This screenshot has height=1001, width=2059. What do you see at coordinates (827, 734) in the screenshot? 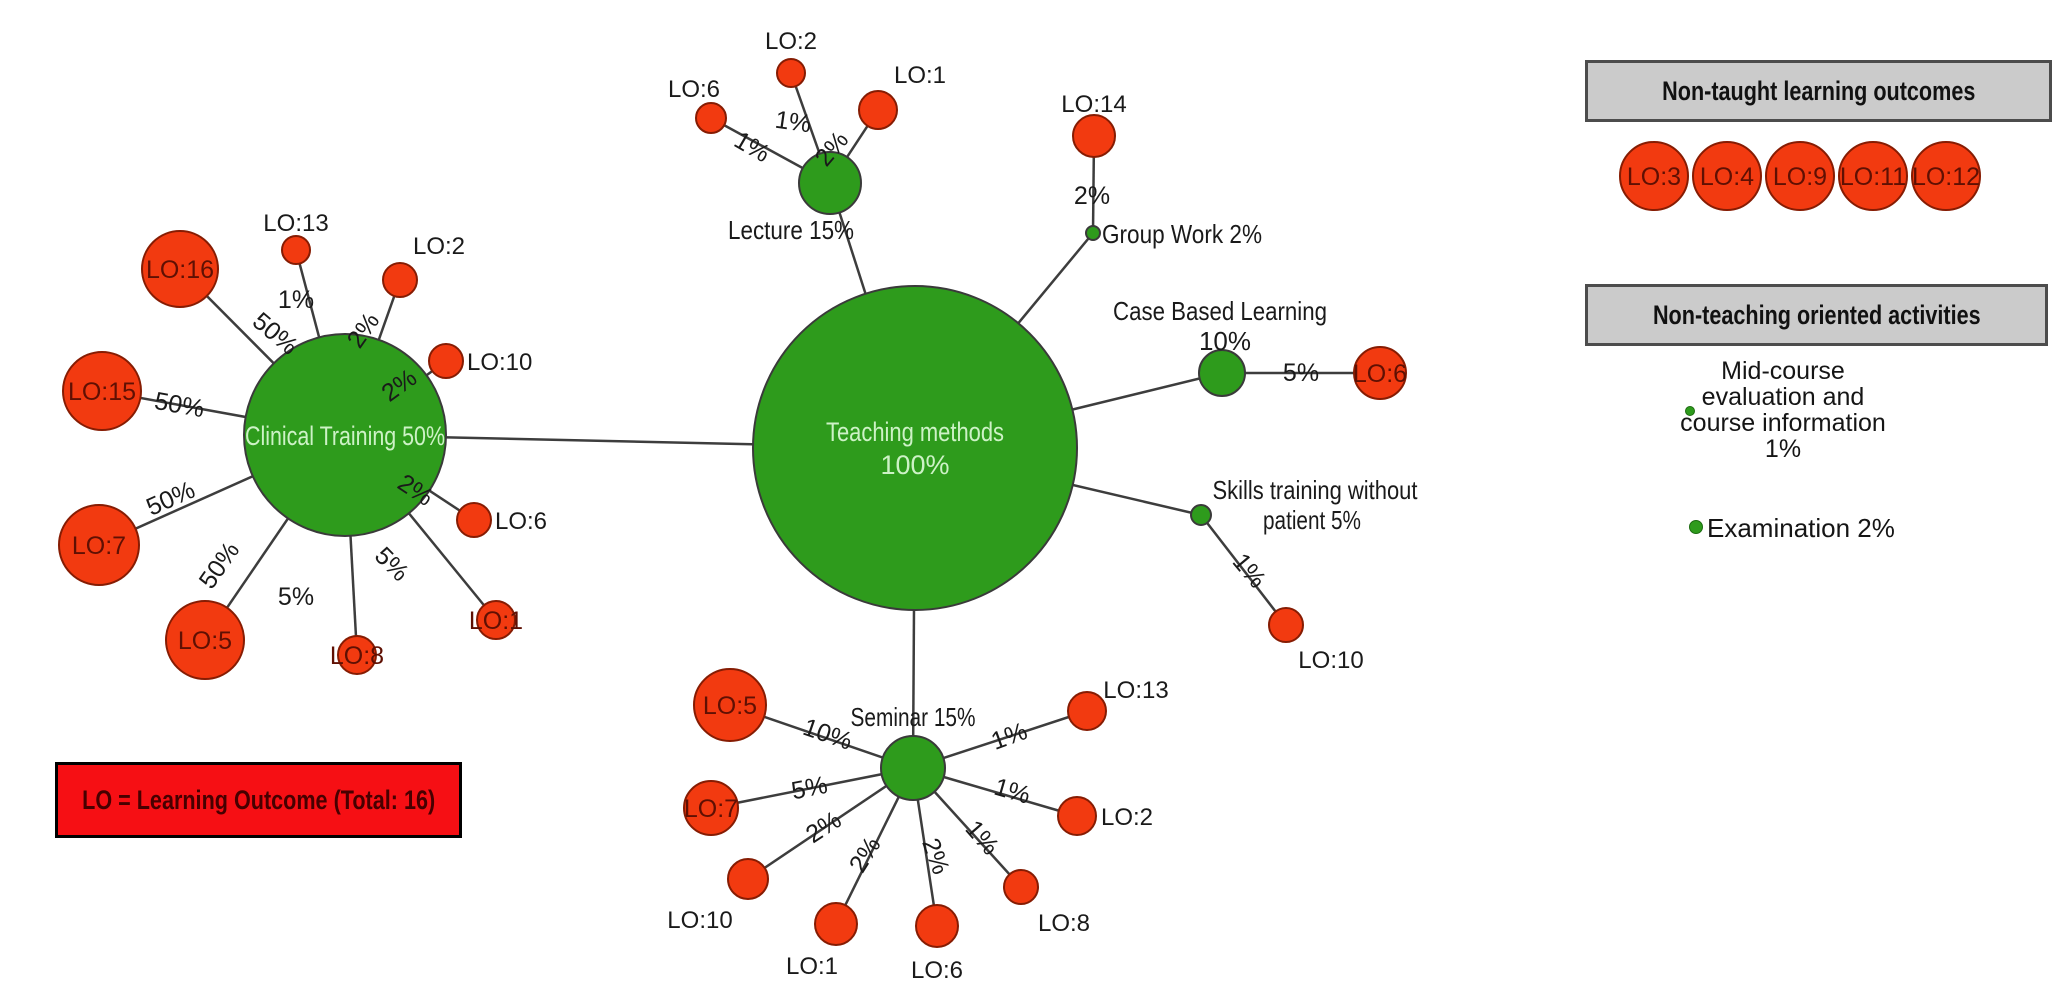
I see `edge-seminar-lo5-label: 10%` at bounding box center [827, 734].